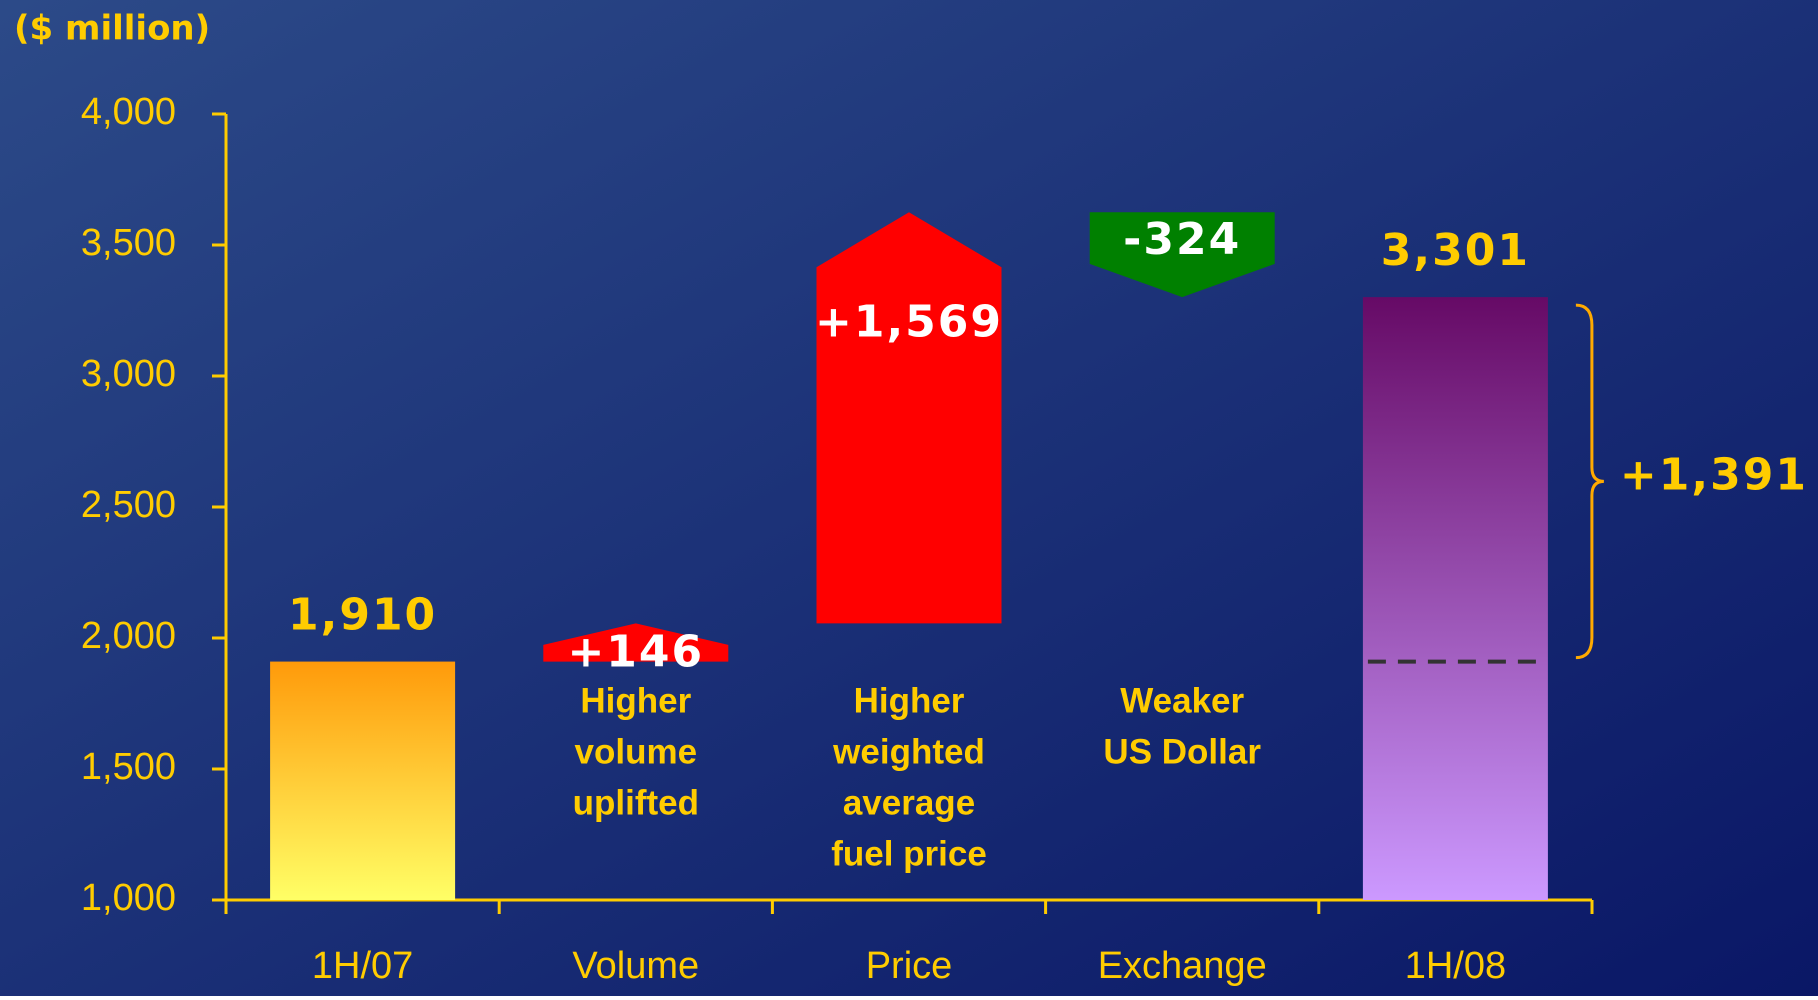 The height and width of the screenshot is (1000, 1818). I want to click on y-tick-label: 2,000, so click(128, 636).